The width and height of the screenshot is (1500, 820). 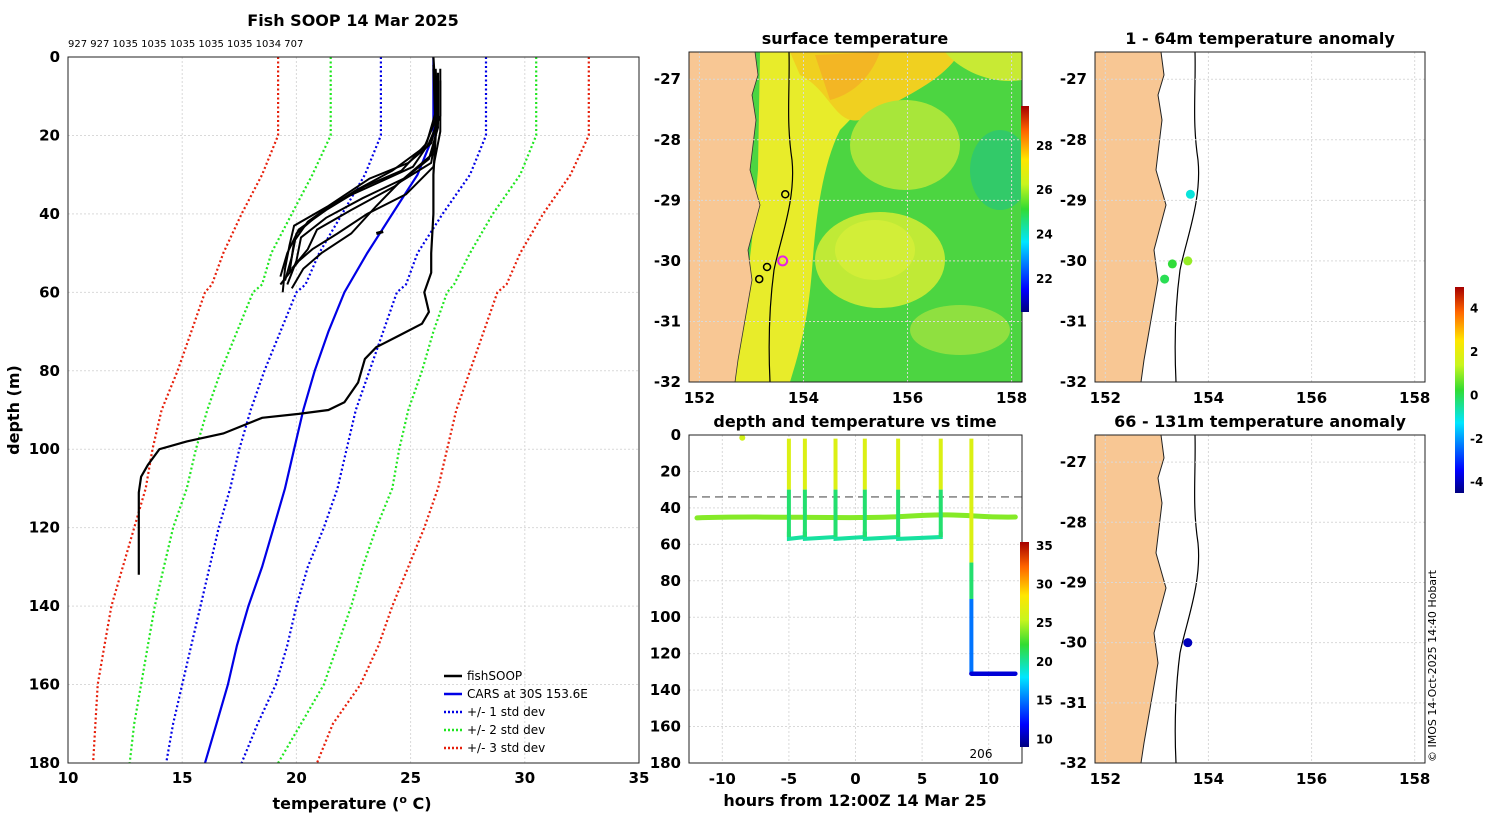 I want to click on anom2-frame, so click(x=1260, y=599).